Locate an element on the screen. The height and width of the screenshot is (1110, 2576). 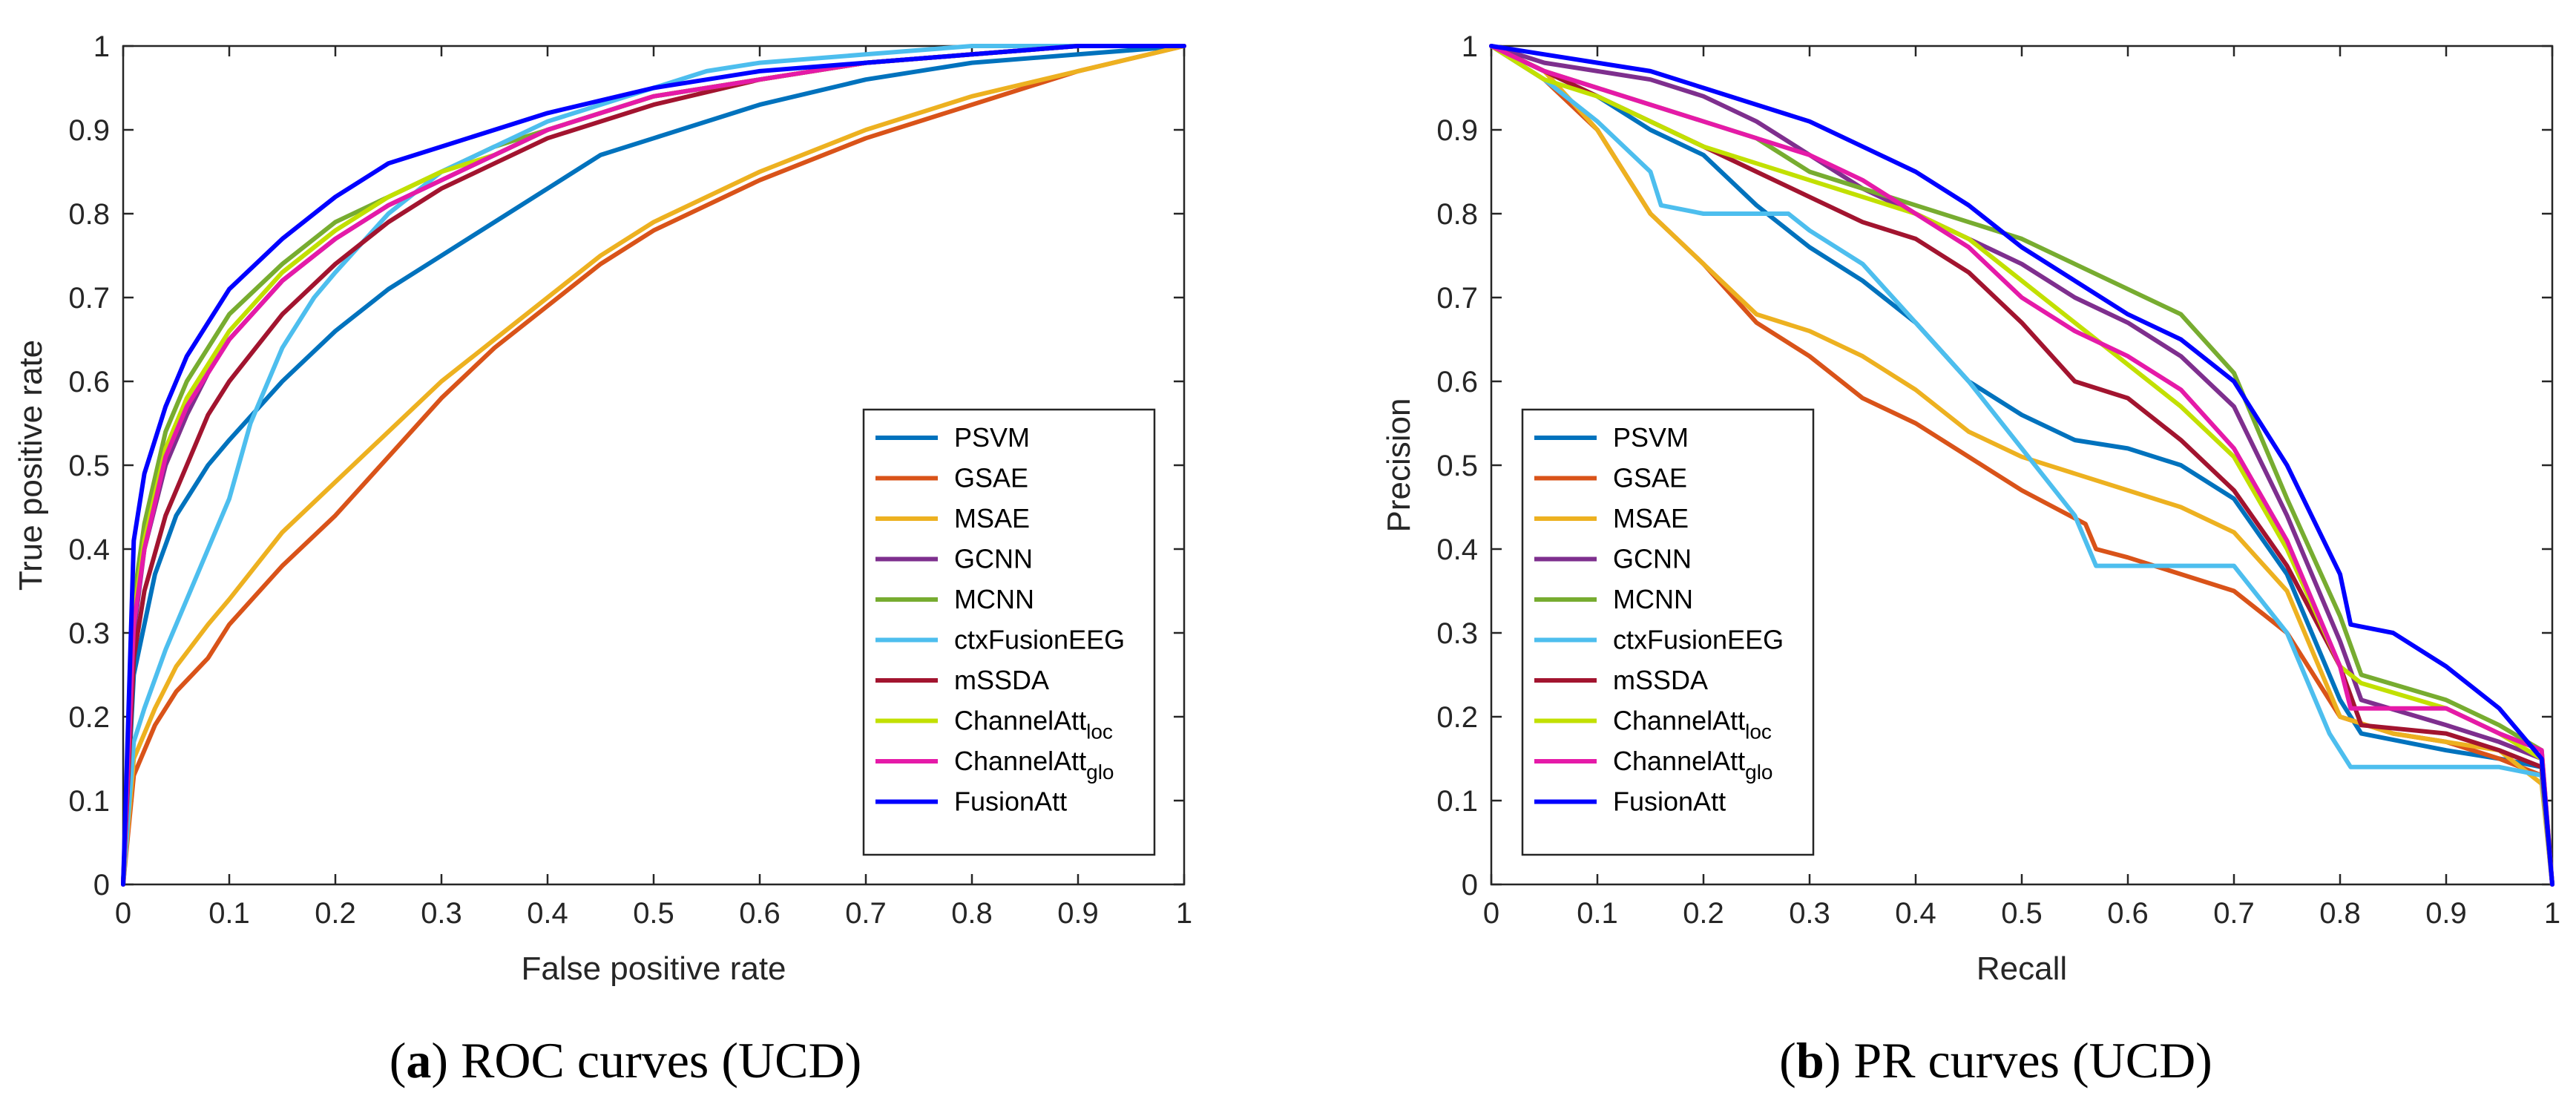
roc-x-tick-label: 0.5 is located at coordinates (653, 913).